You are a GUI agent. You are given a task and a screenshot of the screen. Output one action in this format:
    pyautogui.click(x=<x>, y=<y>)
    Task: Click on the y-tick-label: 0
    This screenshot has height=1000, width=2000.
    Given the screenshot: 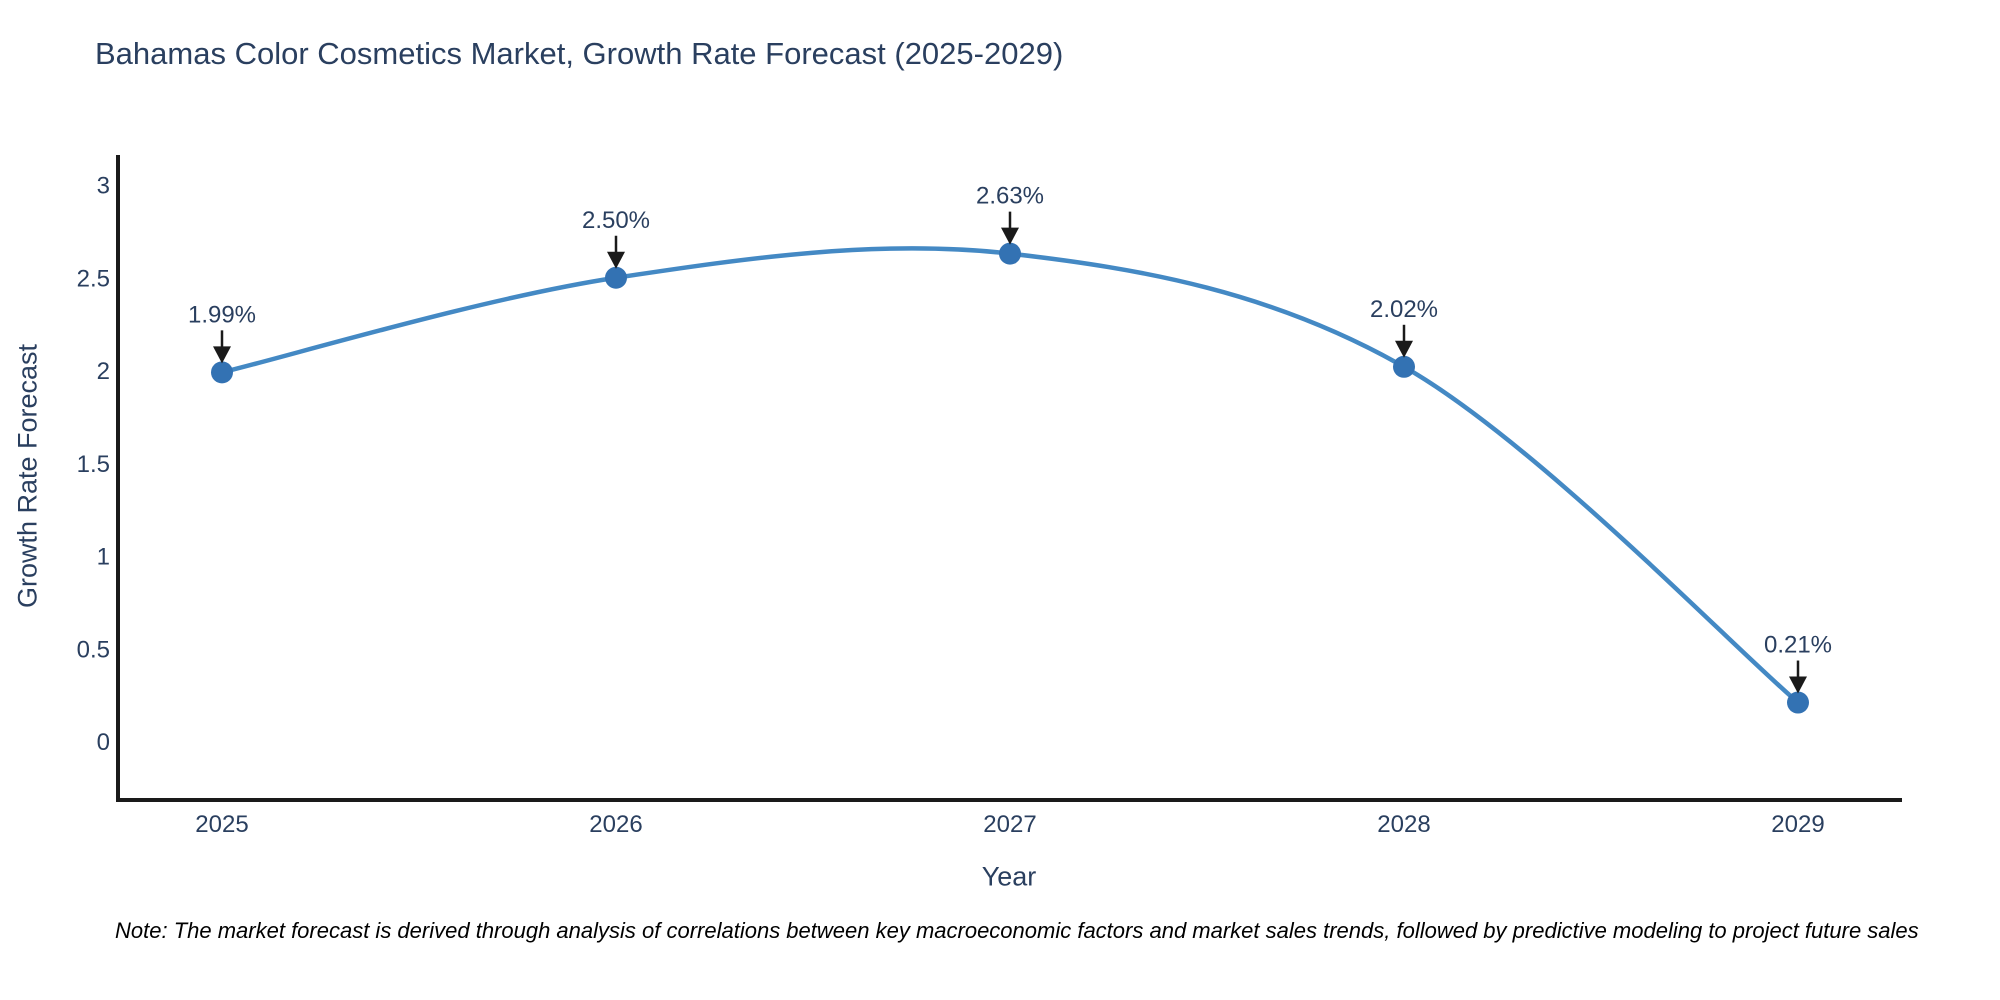 What is the action you would take?
    pyautogui.click(x=103, y=742)
    